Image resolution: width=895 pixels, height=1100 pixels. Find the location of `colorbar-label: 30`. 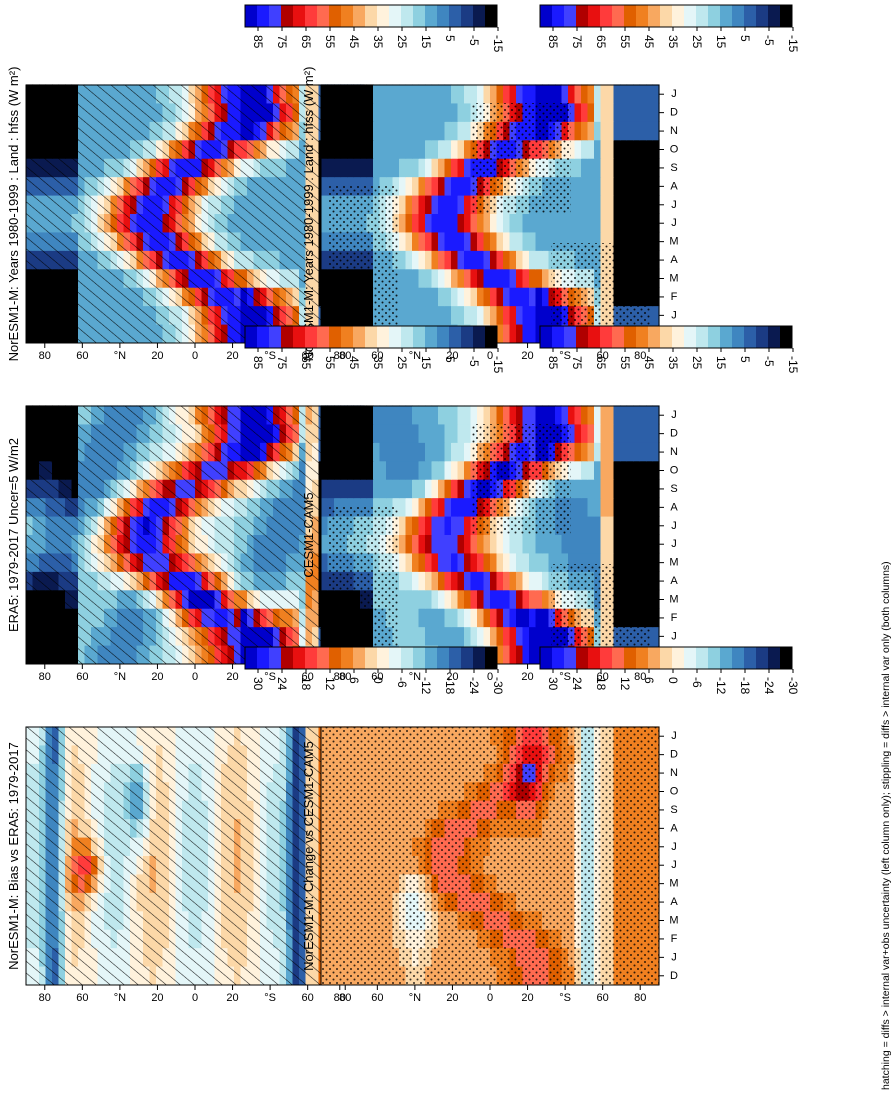

colorbar-label: 30 is located at coordinates (258, 684).